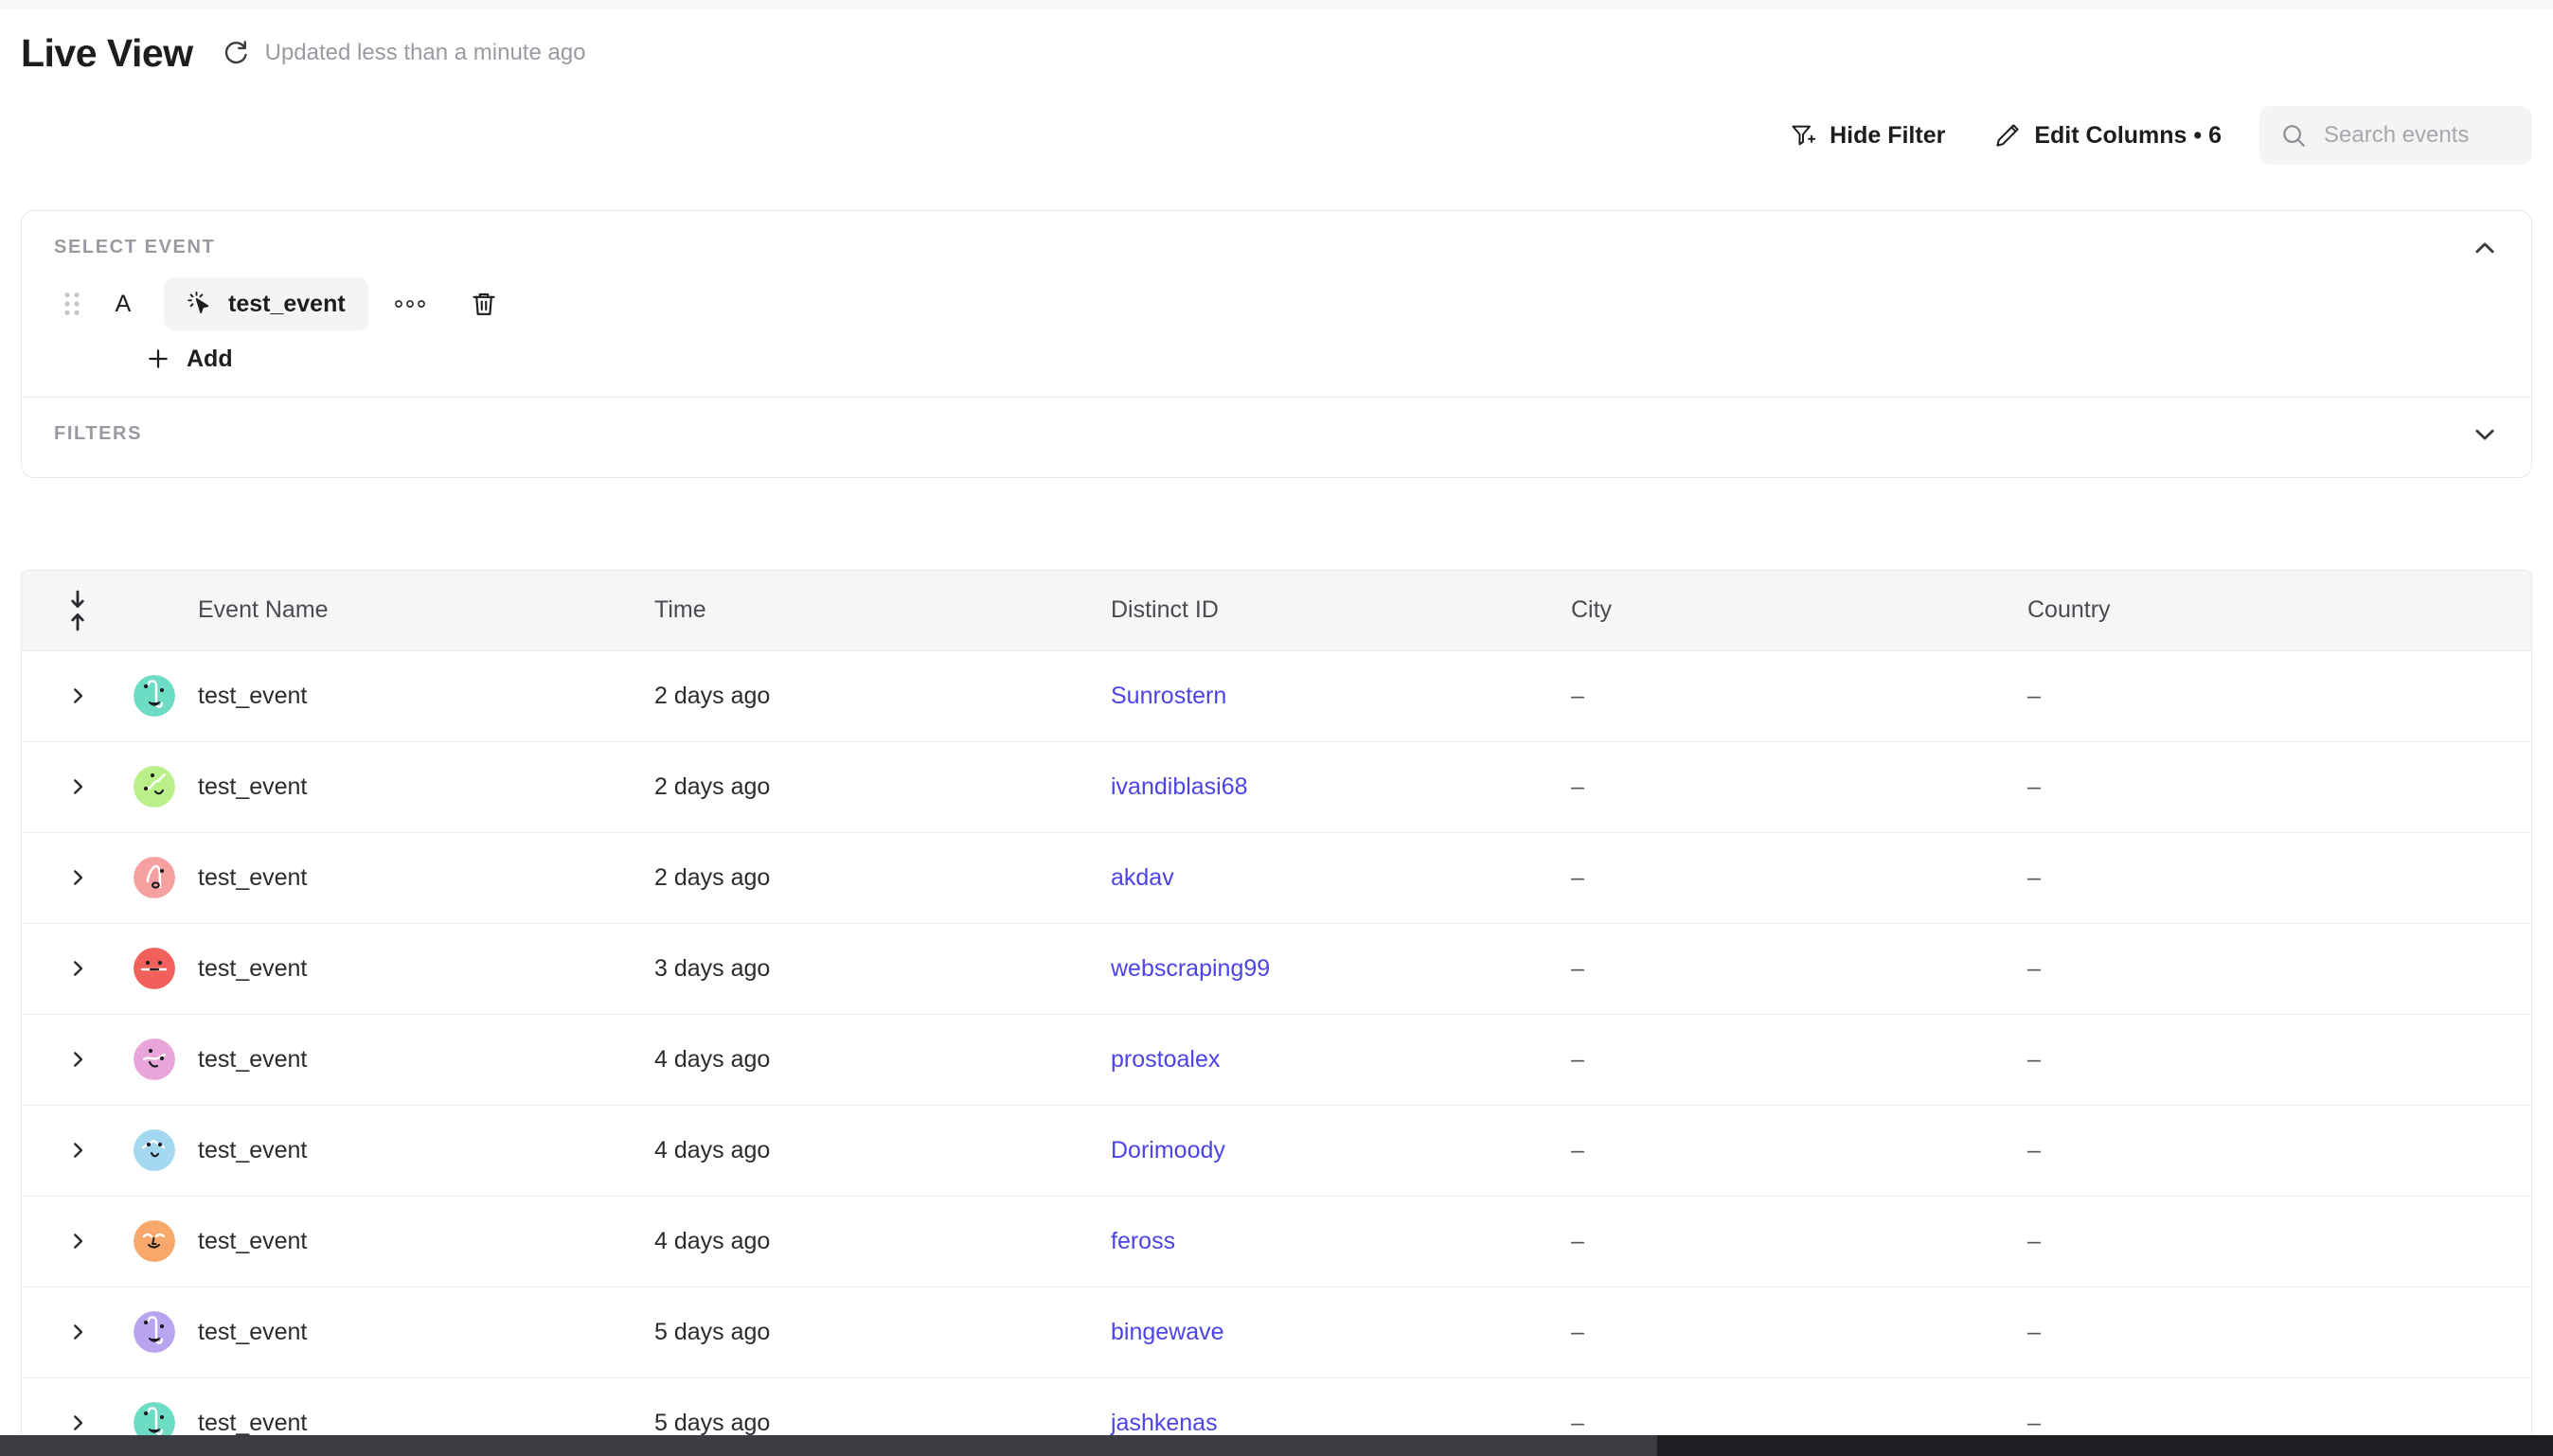  What do you see at coordinates (1341, 877) in the screenshot?
I see `cell-distinct-id: akdav` at bounding box center [1341, 877].